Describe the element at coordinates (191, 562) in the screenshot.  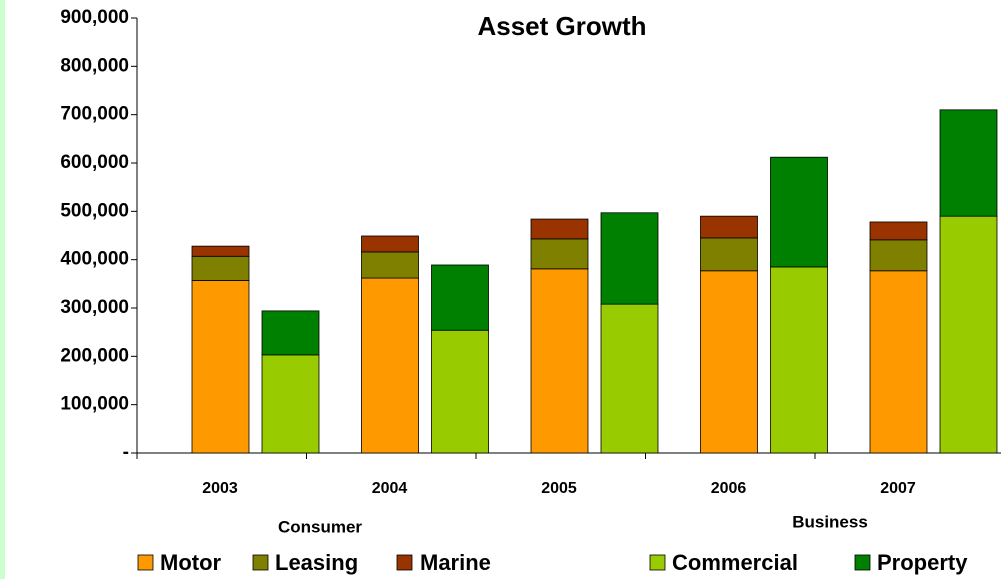
I see `legend-label: Motor` at that location.